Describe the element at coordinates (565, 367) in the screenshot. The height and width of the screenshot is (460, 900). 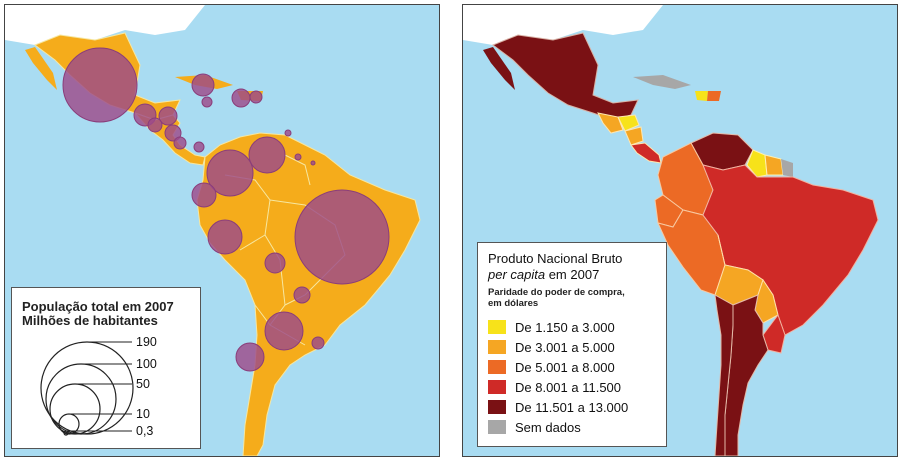
I see `legend-label-3: De 5.001 a 8.000` at that location.